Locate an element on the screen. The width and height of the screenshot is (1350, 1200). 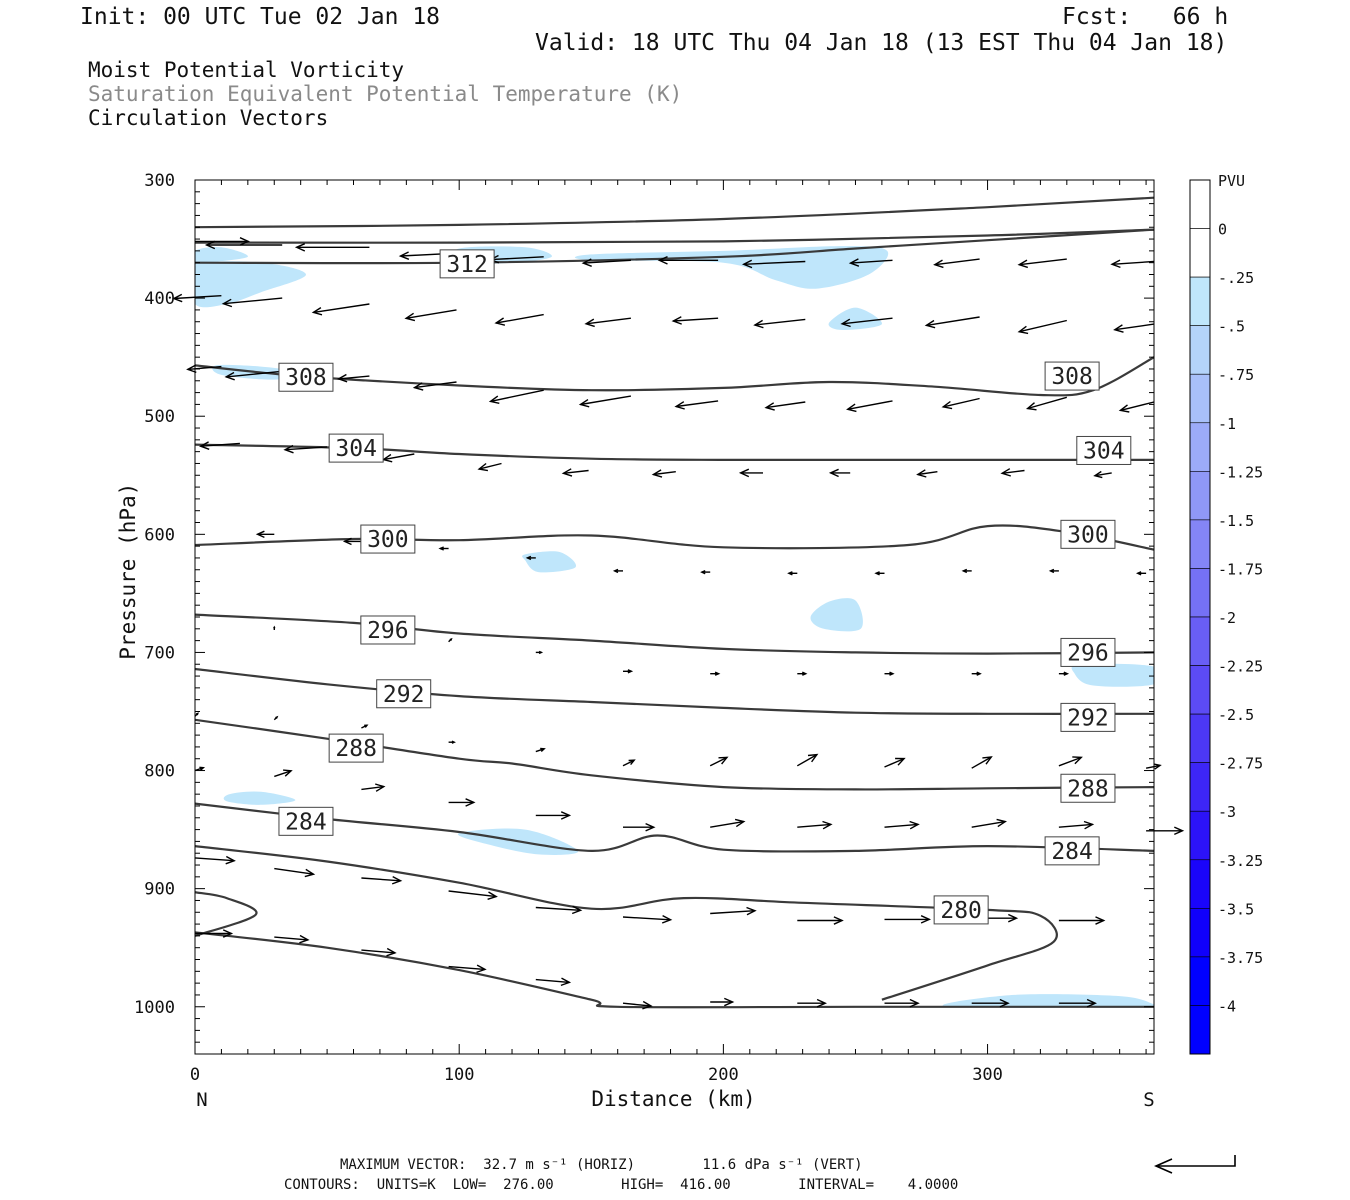
reference-vector-shaft is located at coordinates (1196, 1161).